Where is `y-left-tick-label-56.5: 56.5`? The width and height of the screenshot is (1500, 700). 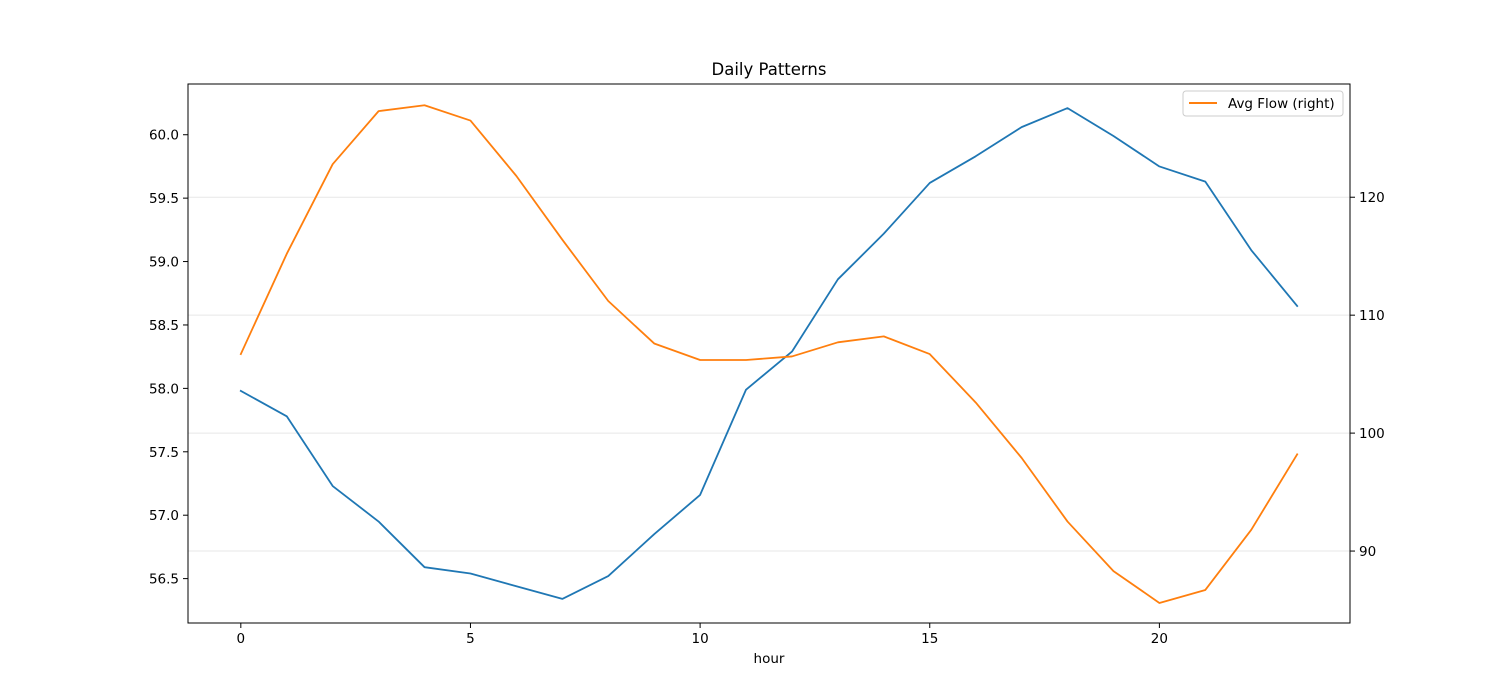 y-left-tick-label-56.5: 56.5 is located at coordinates (164, 580).